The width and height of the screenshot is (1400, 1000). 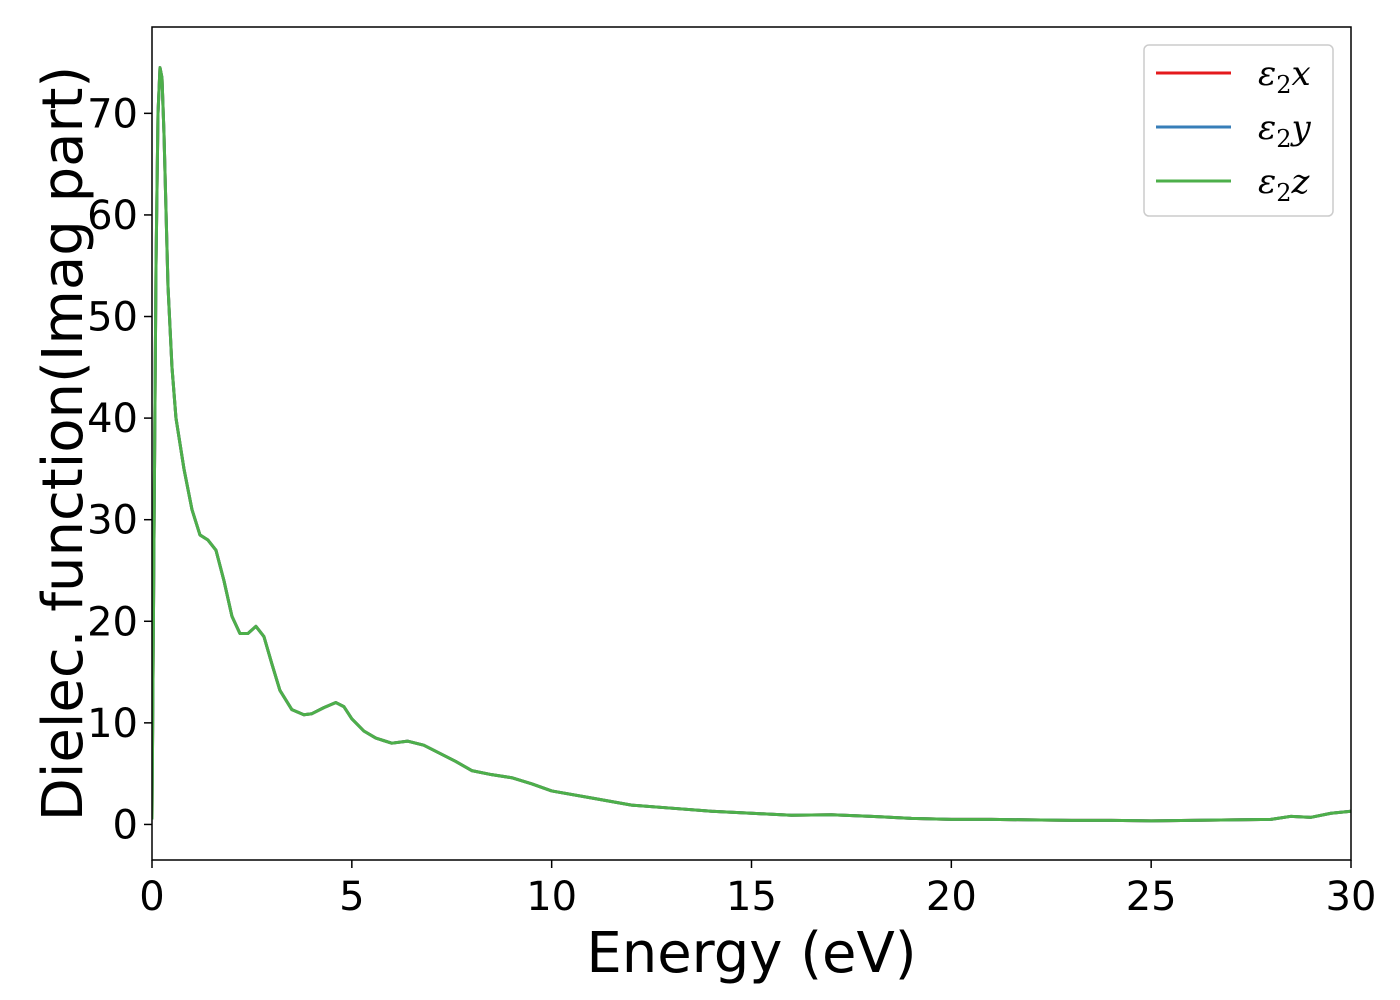 I want to click on x-axis-label: Energy (eV), so click(x=751, y=953).